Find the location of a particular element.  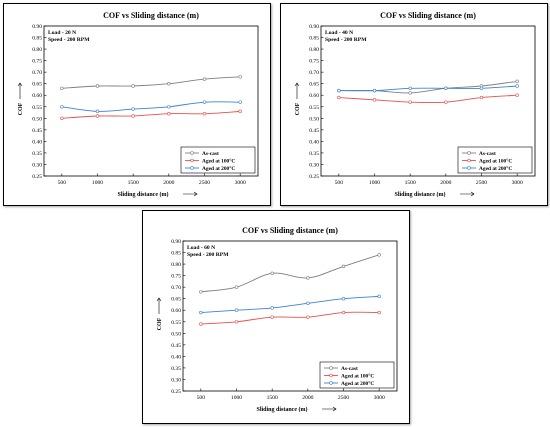

legend-label: Aged at 100°C is located at coordinates (218, 161).